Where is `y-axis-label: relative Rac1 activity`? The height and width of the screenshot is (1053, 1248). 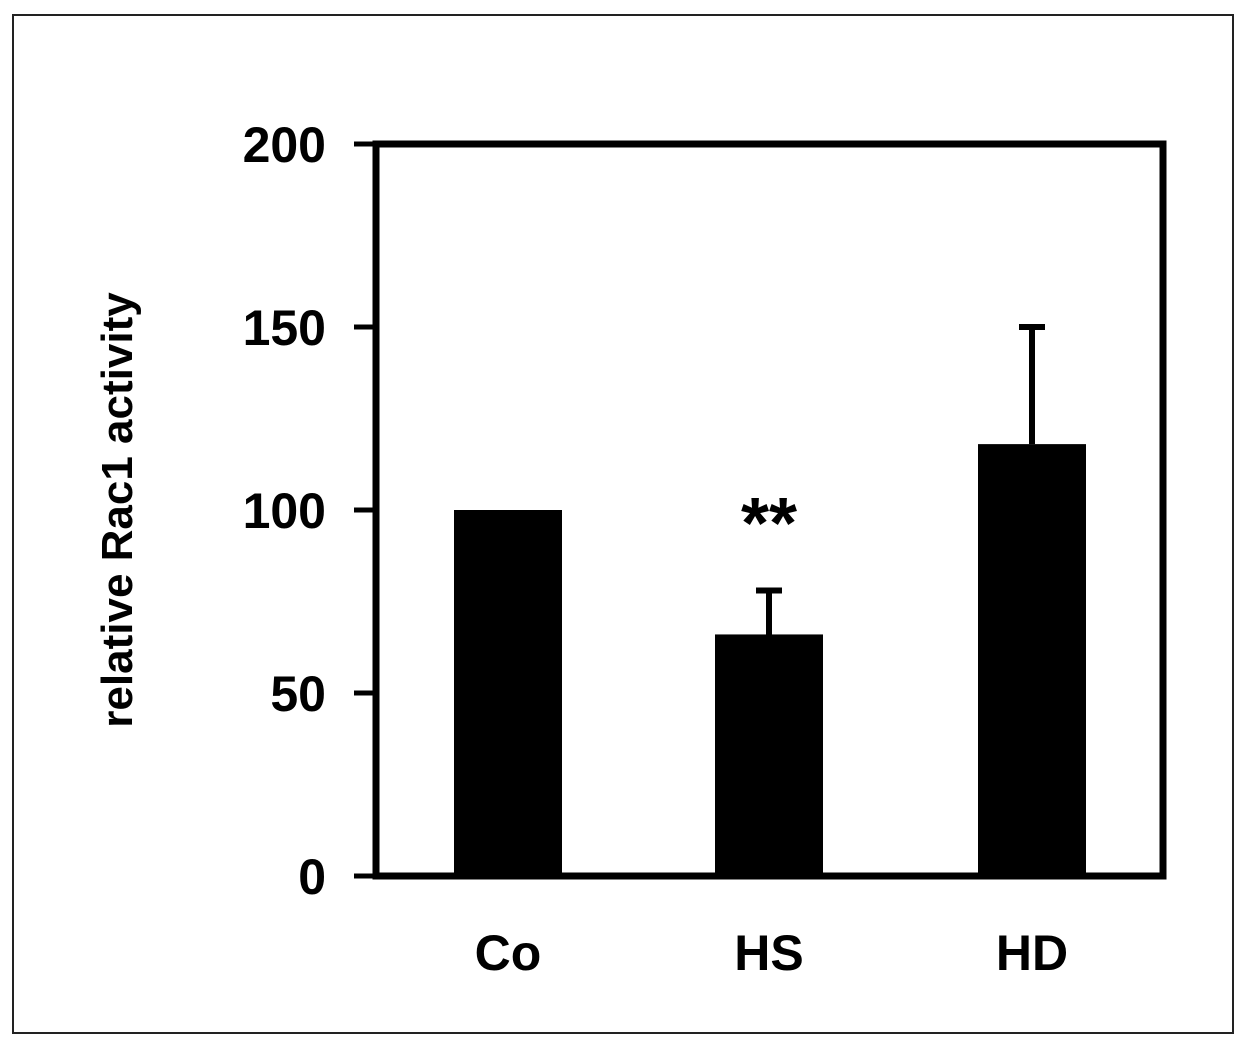
y-axis-label: relative Rac1 activity is located at coordinates (117, 510).